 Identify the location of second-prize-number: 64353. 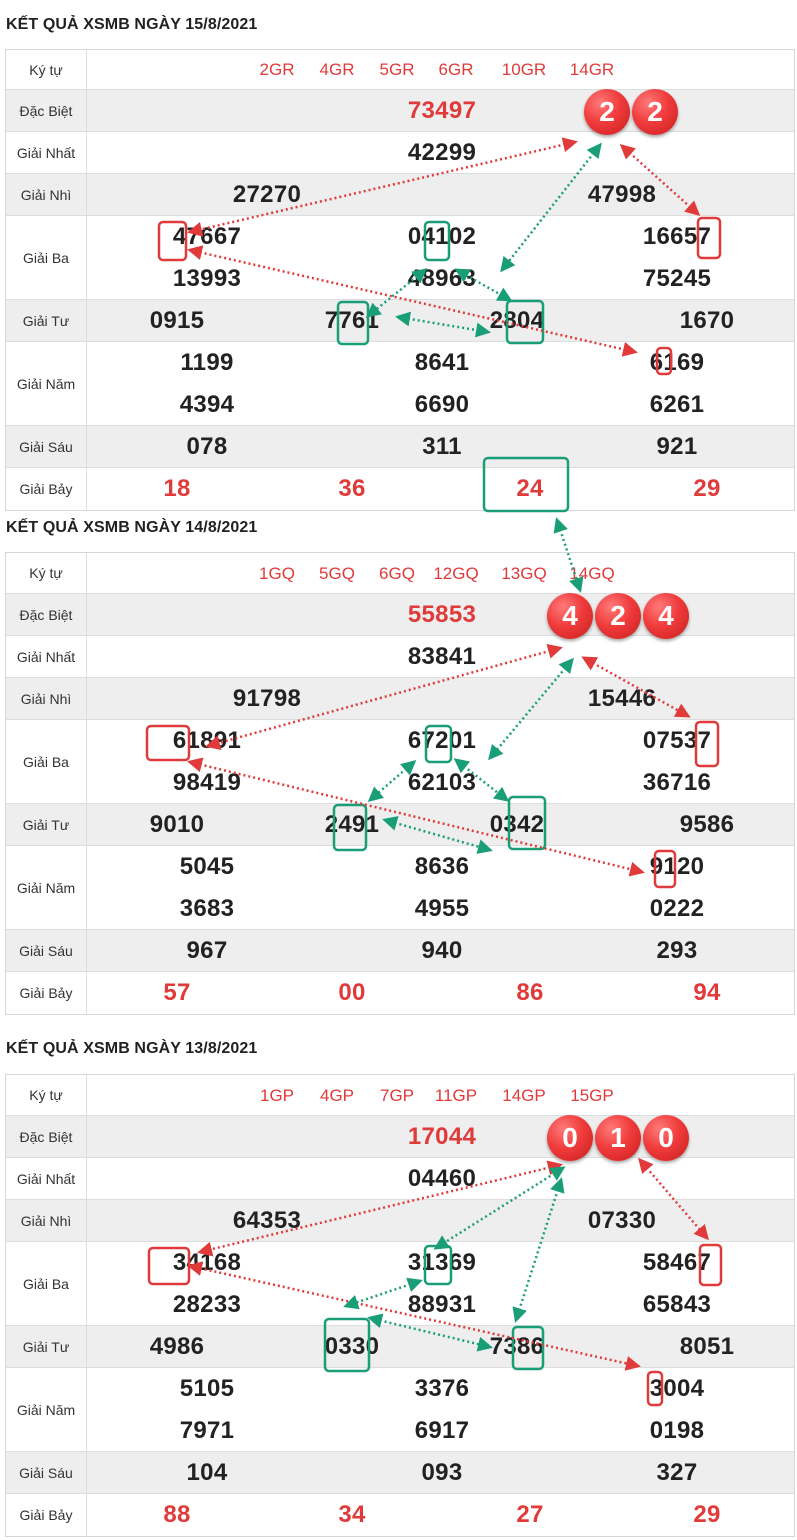
(267, 1220).